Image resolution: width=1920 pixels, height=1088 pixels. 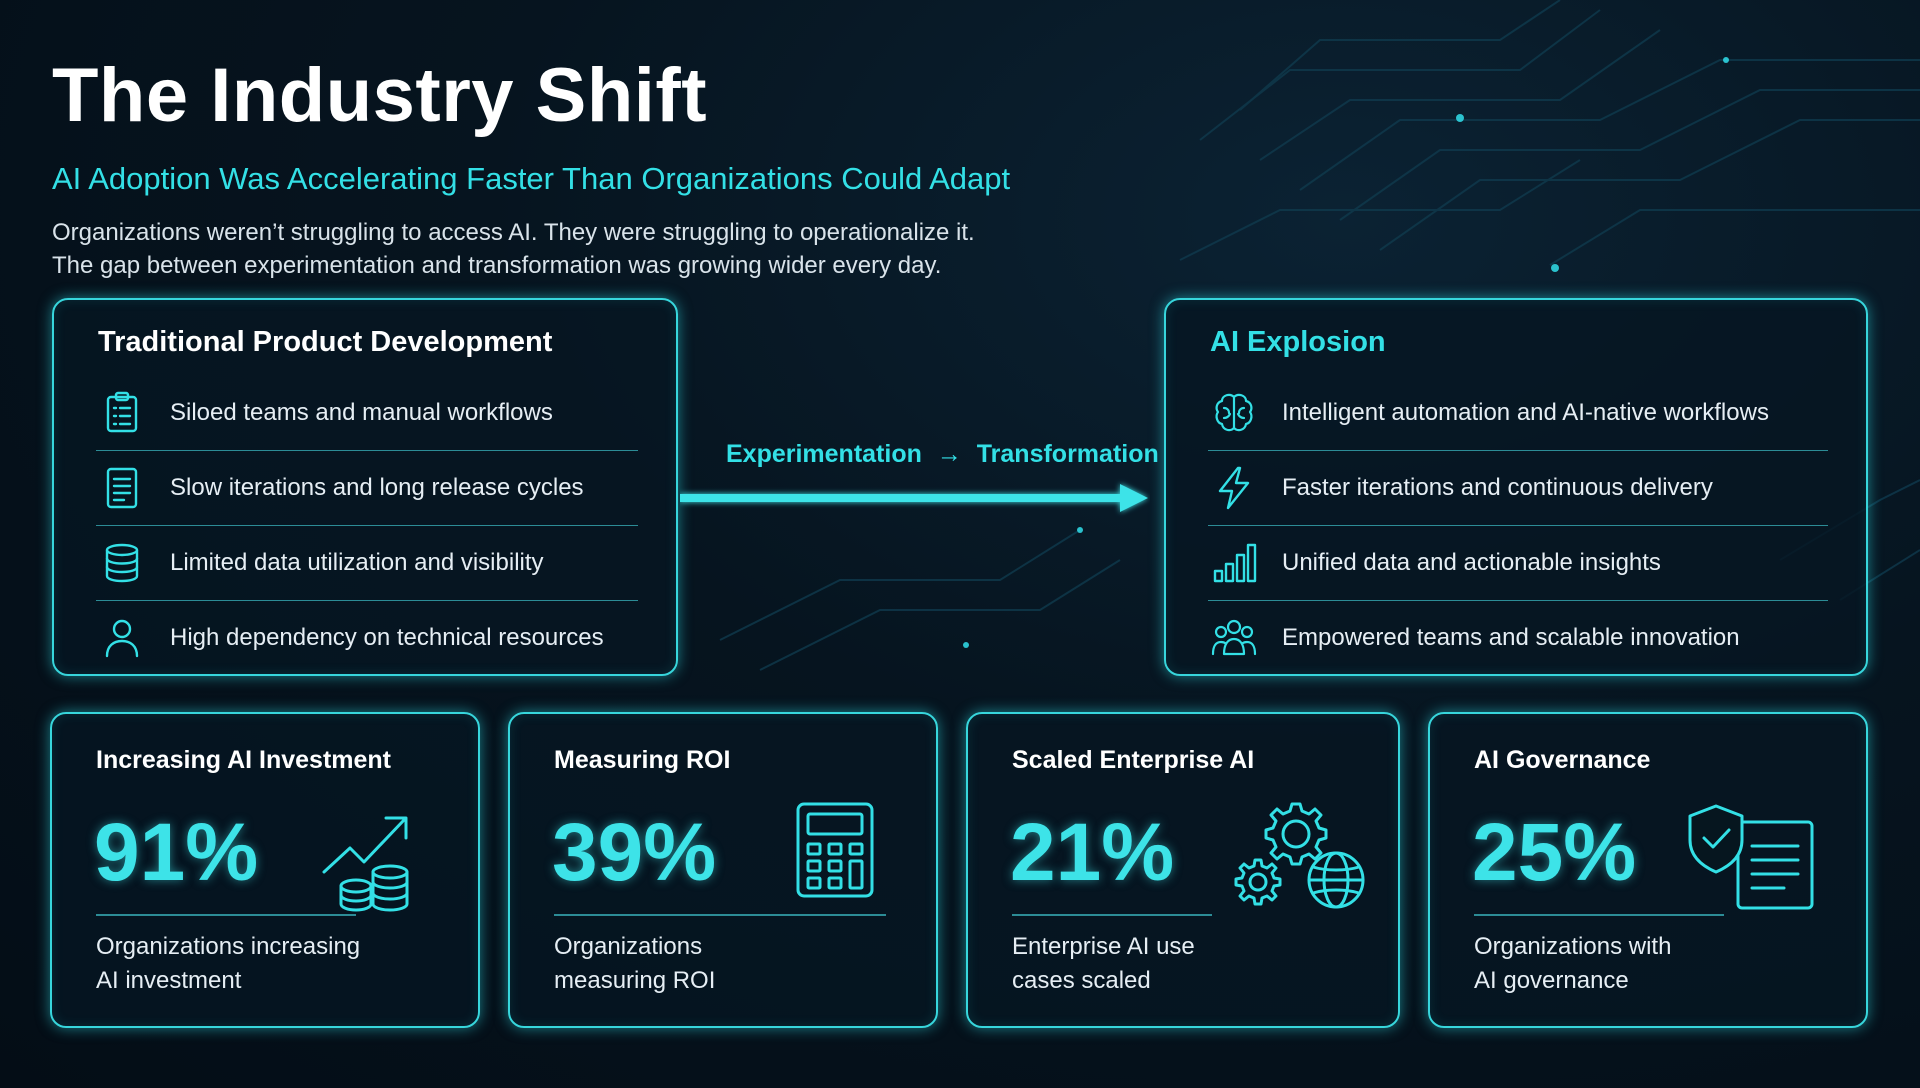 What do you see at coordinates (1234, 413) in the screenshot?
I see `brain-icon` at bounding box center [1234, 413].